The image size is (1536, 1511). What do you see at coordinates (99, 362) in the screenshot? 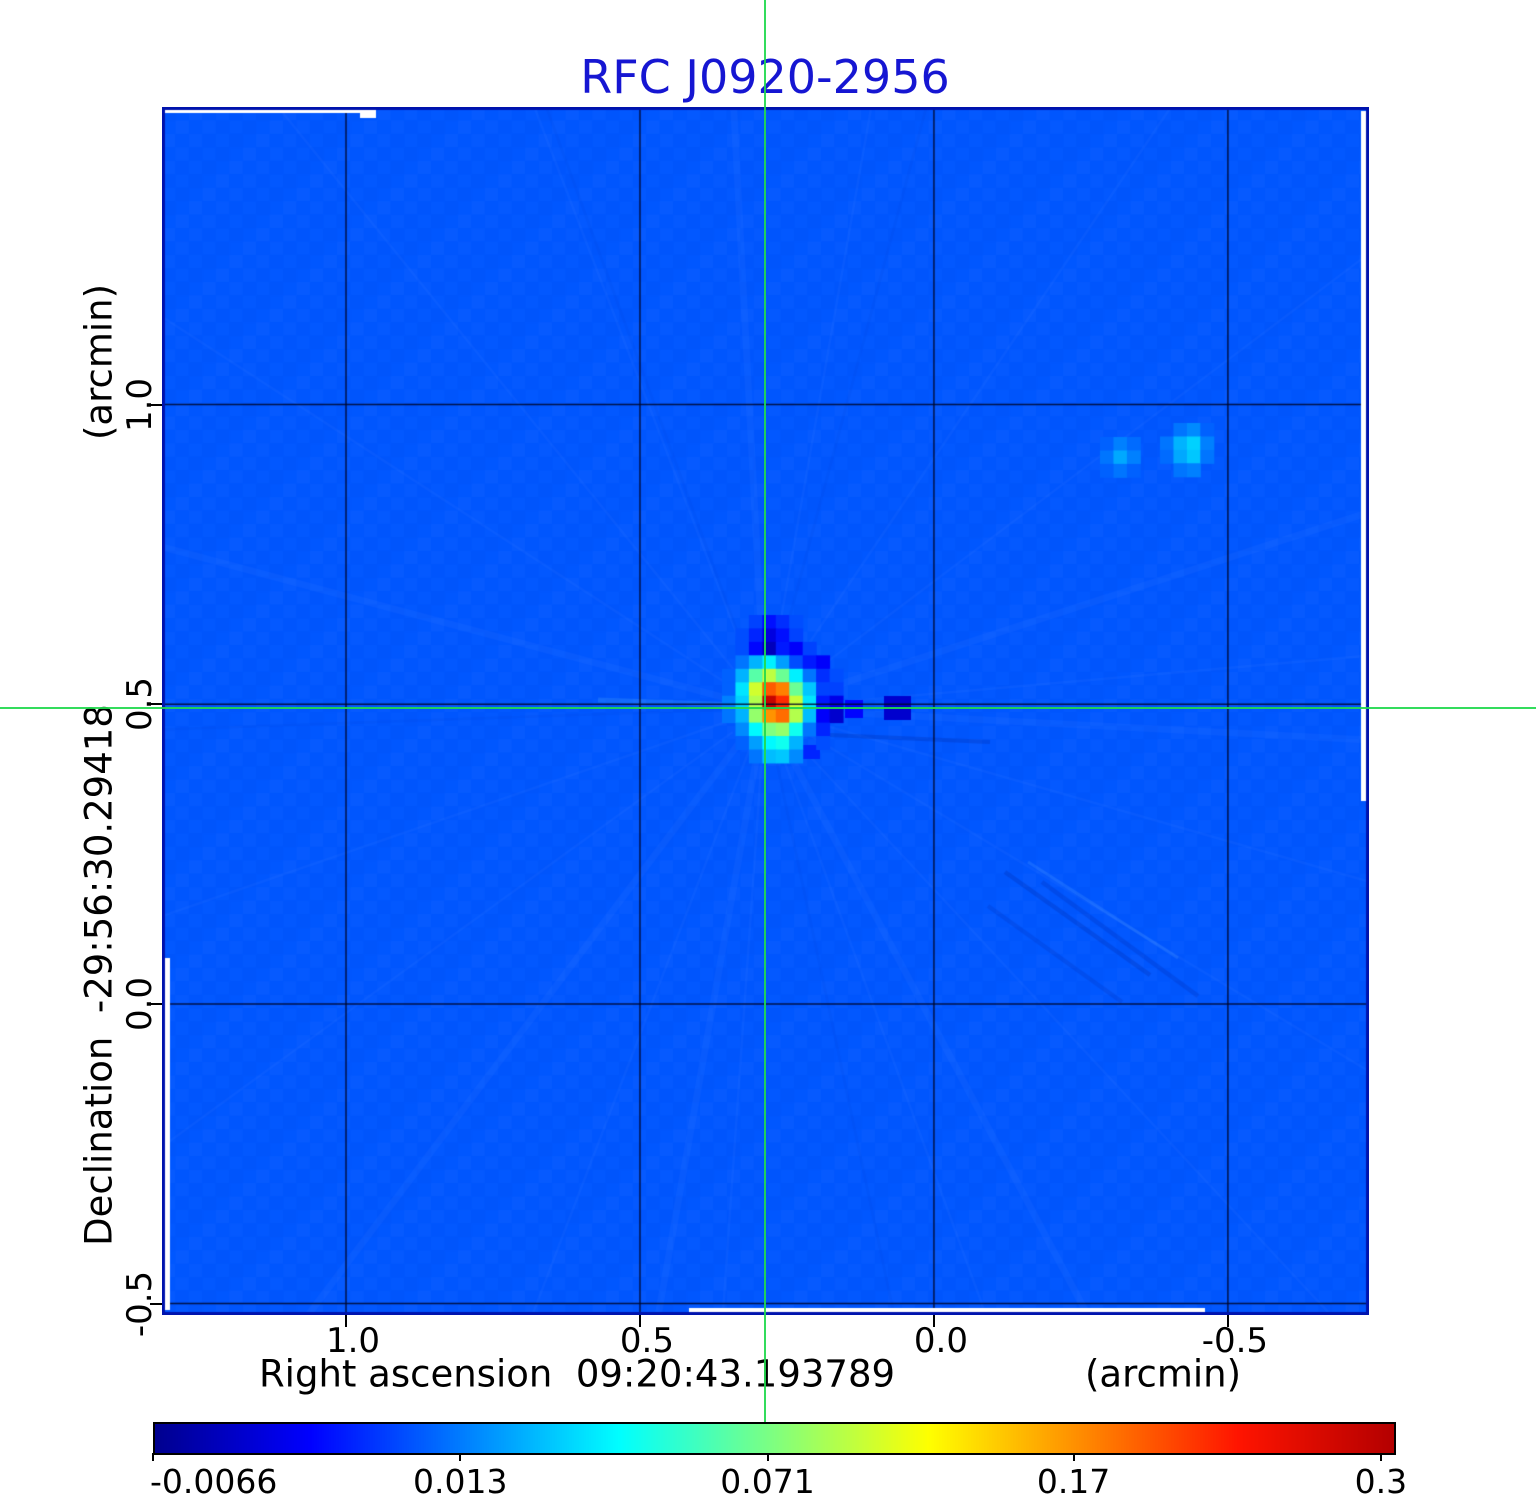
I see `y-axis-unit: (arcmin)` at bounding box center [99, 362].